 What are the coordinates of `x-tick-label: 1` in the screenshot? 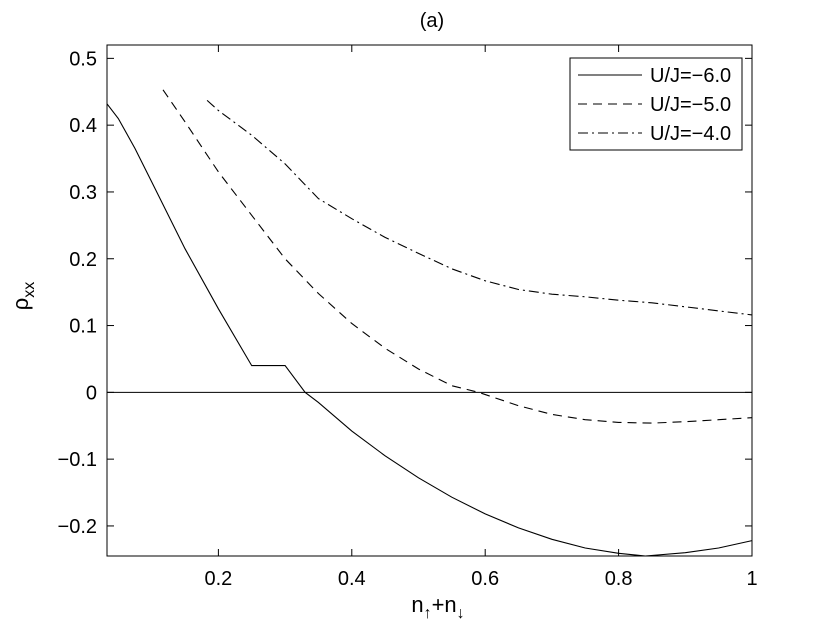 It's located at (751, 579).